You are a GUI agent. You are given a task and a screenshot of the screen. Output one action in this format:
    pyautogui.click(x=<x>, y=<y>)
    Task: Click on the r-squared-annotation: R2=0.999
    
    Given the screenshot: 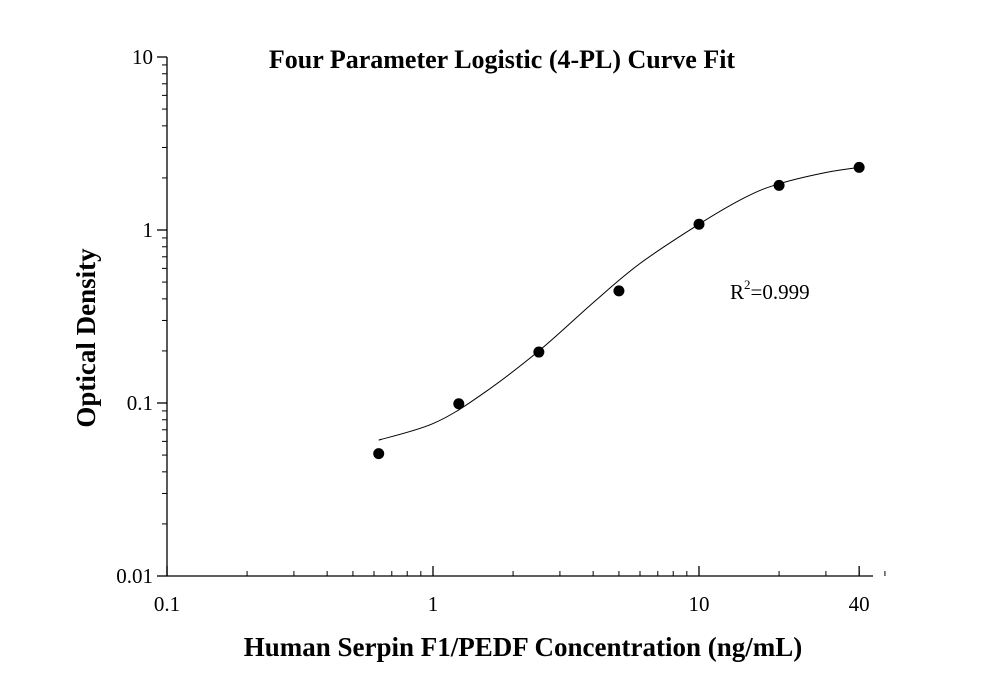 What is the action you would take?
    pyautogui.click(x=770, y=290)
    